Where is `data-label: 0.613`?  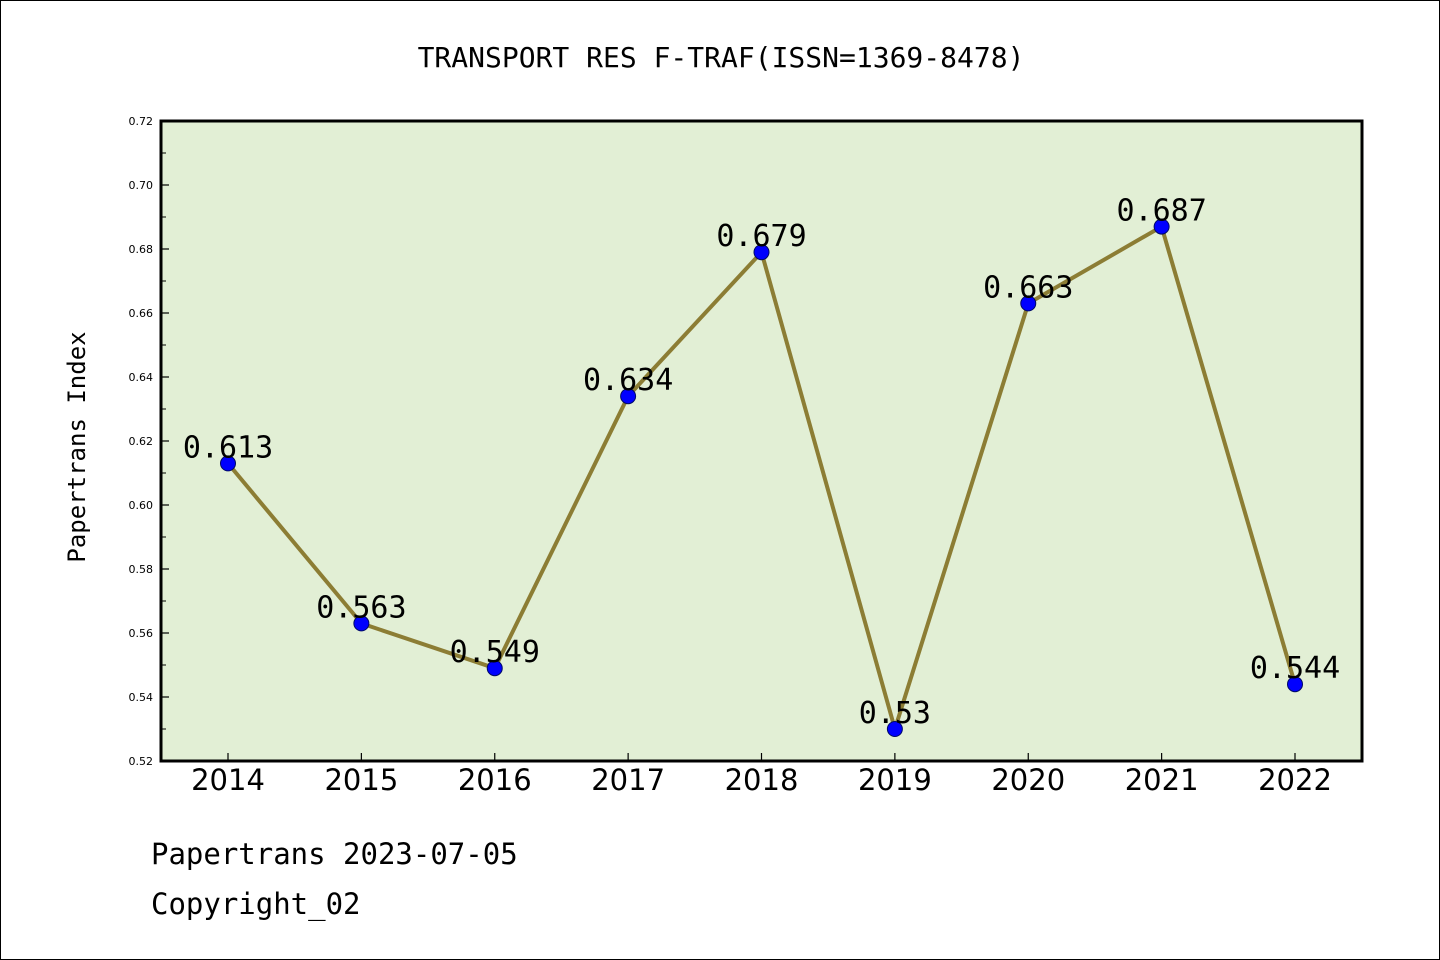
data-label: 0.613 is located at coordinates (228, 447).